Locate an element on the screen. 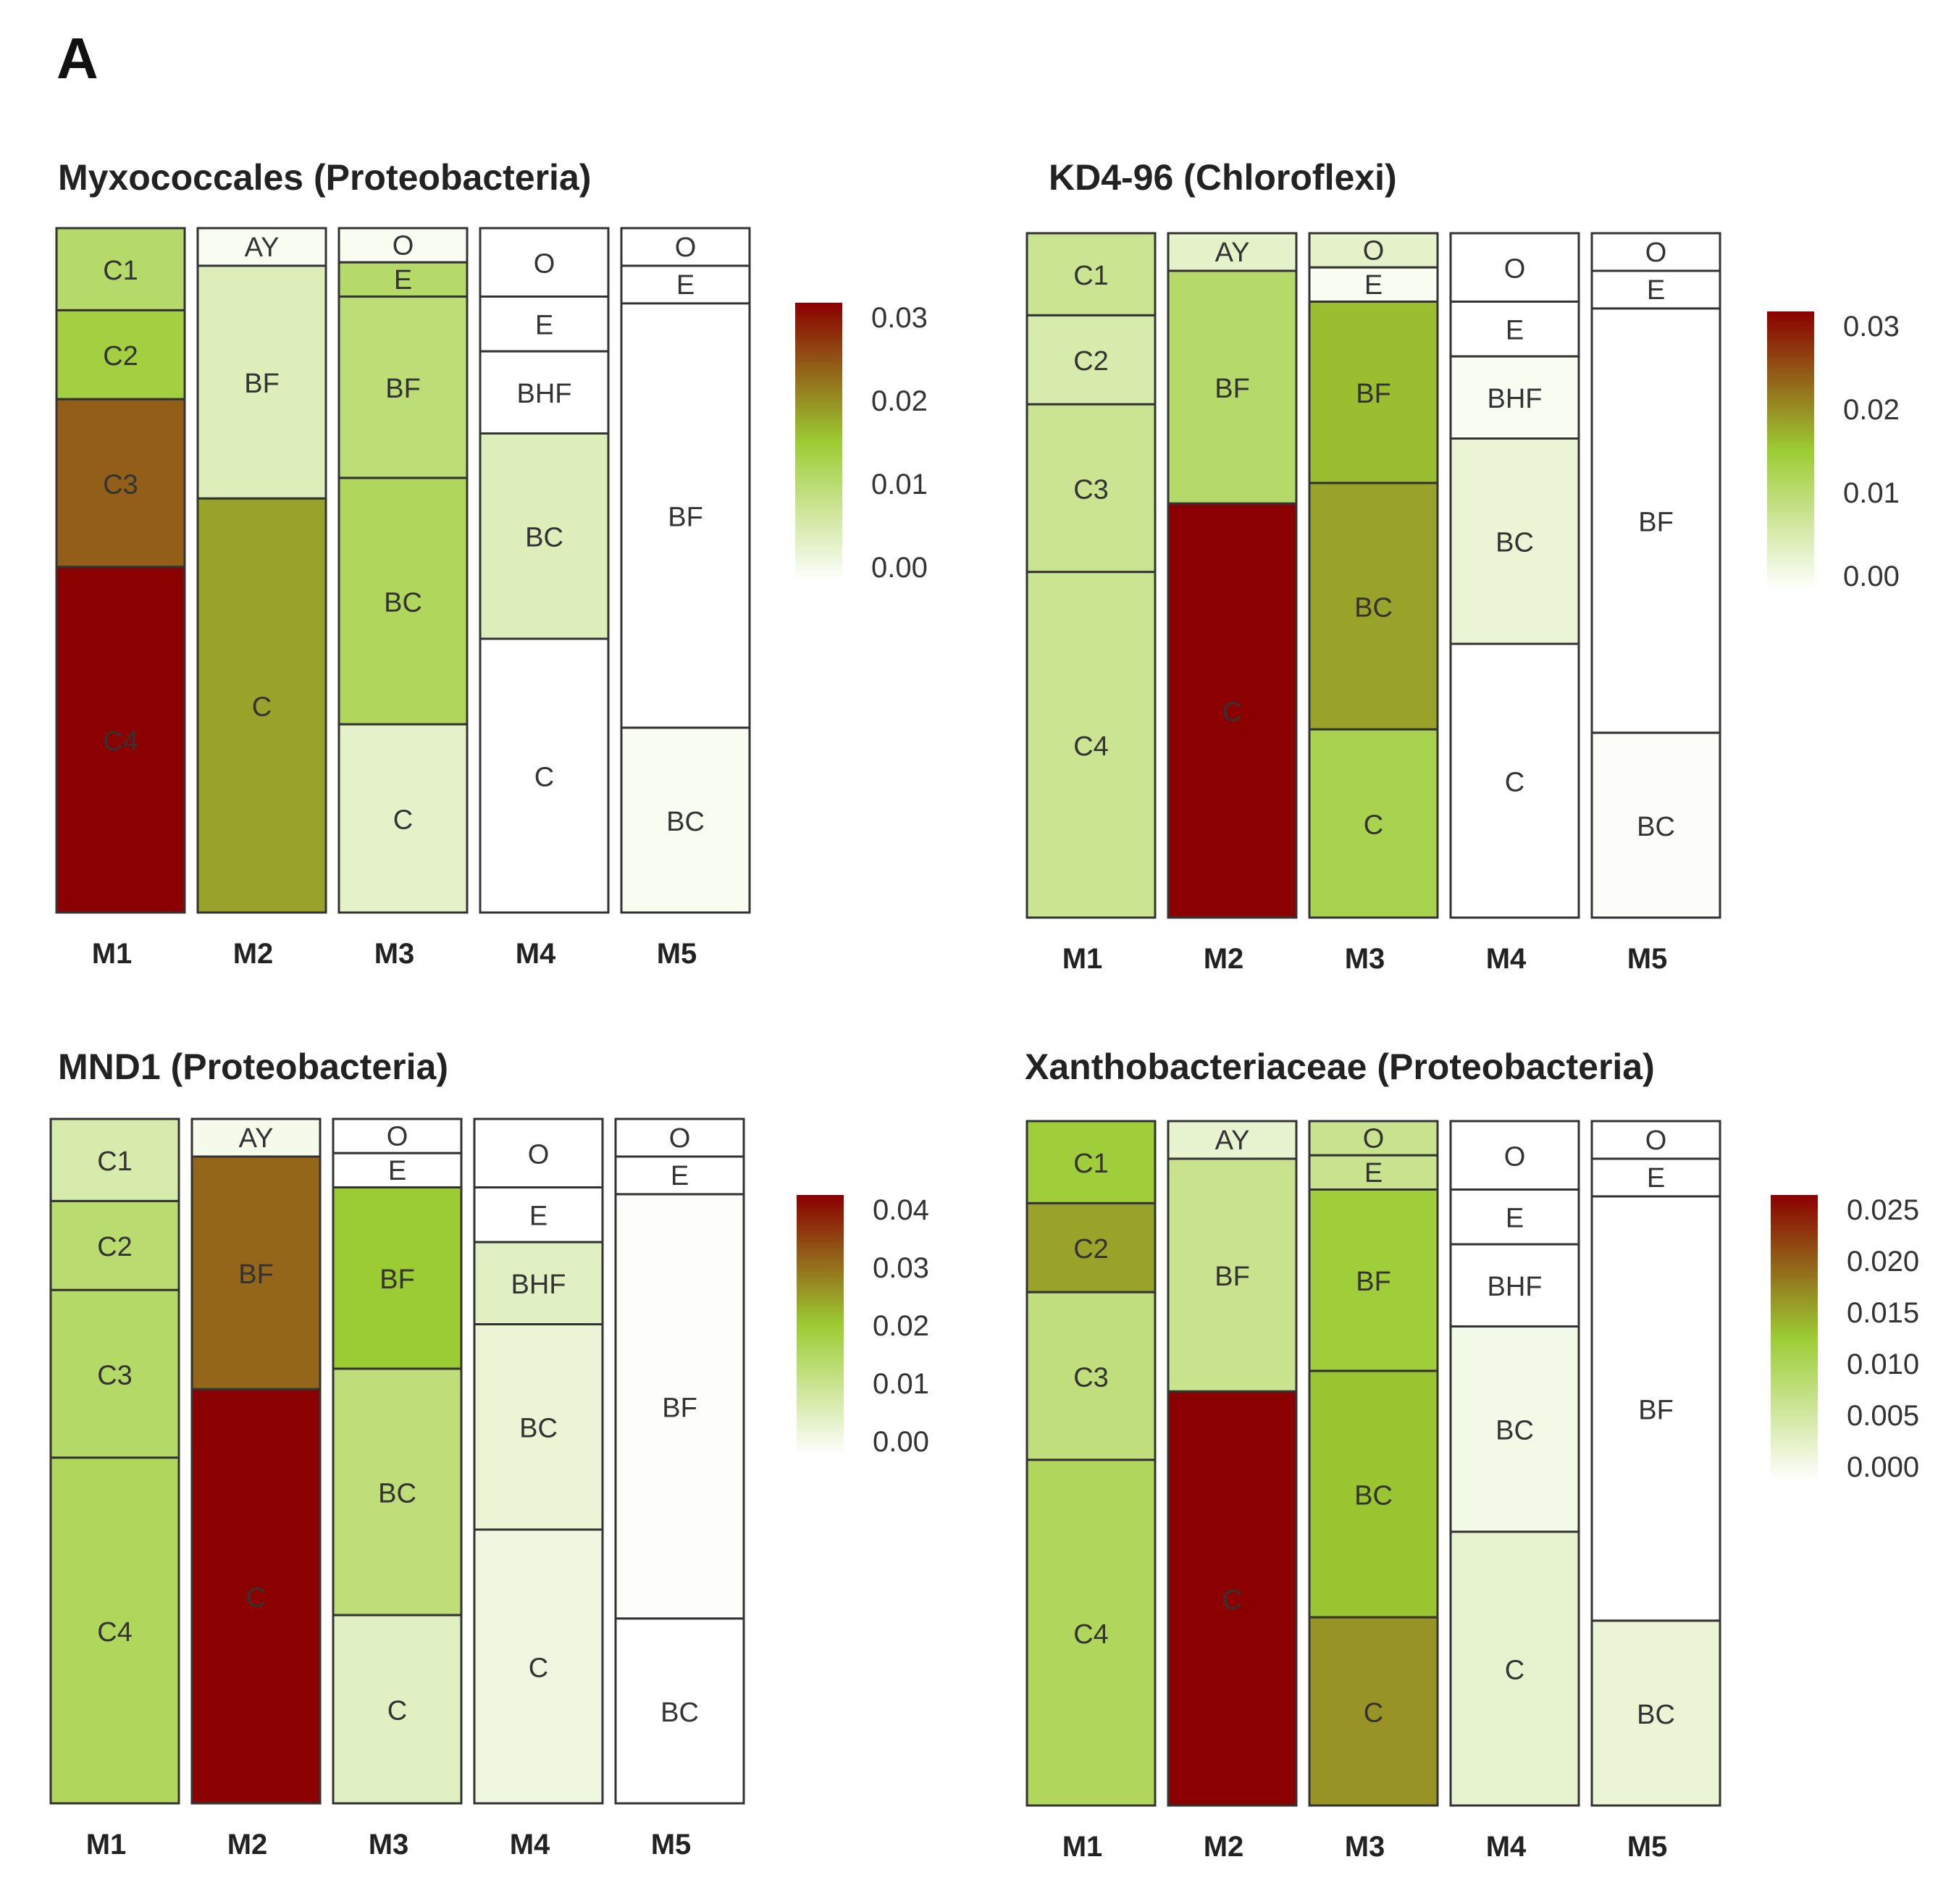 This screenshot has width=1959, height=1904. segment-BHF is located at coordinates (1514, 397).